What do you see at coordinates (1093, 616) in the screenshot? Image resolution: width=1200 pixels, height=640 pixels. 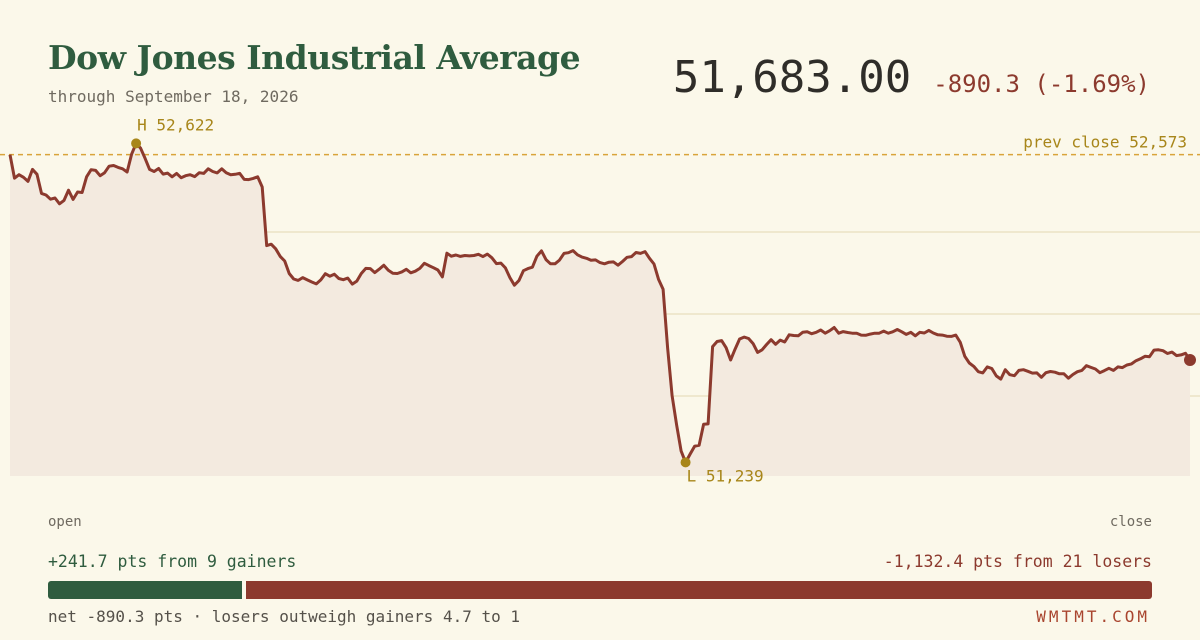 I see `brand-label: WMTMT.COM` at bounding box center [1093, 616].